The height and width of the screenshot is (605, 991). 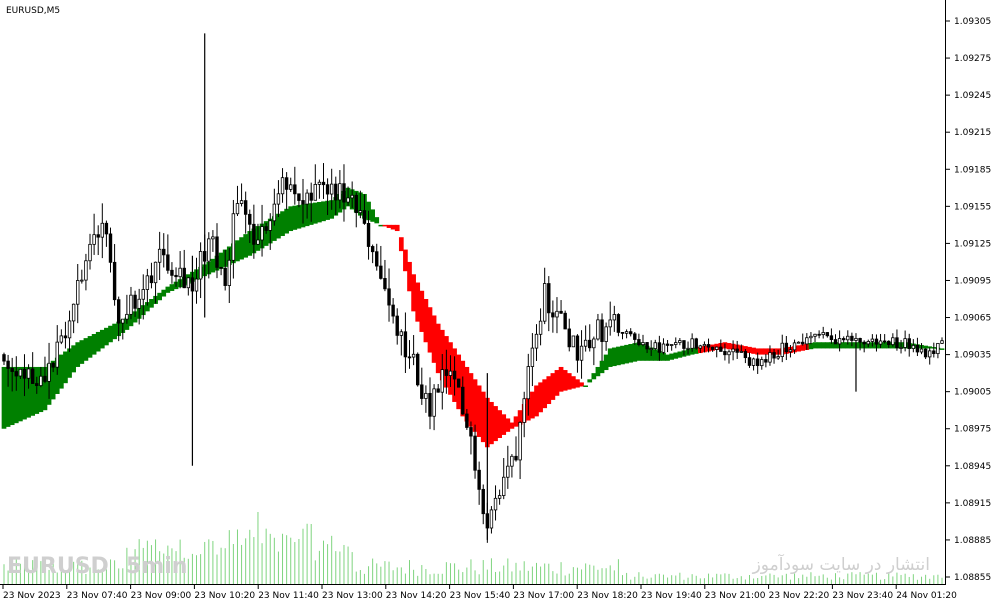 What do you see at coordinates (224, 596) in the screenshot?
I see `time-tick-label: 23 Nov 10:20` at bounding box center [224, 596].